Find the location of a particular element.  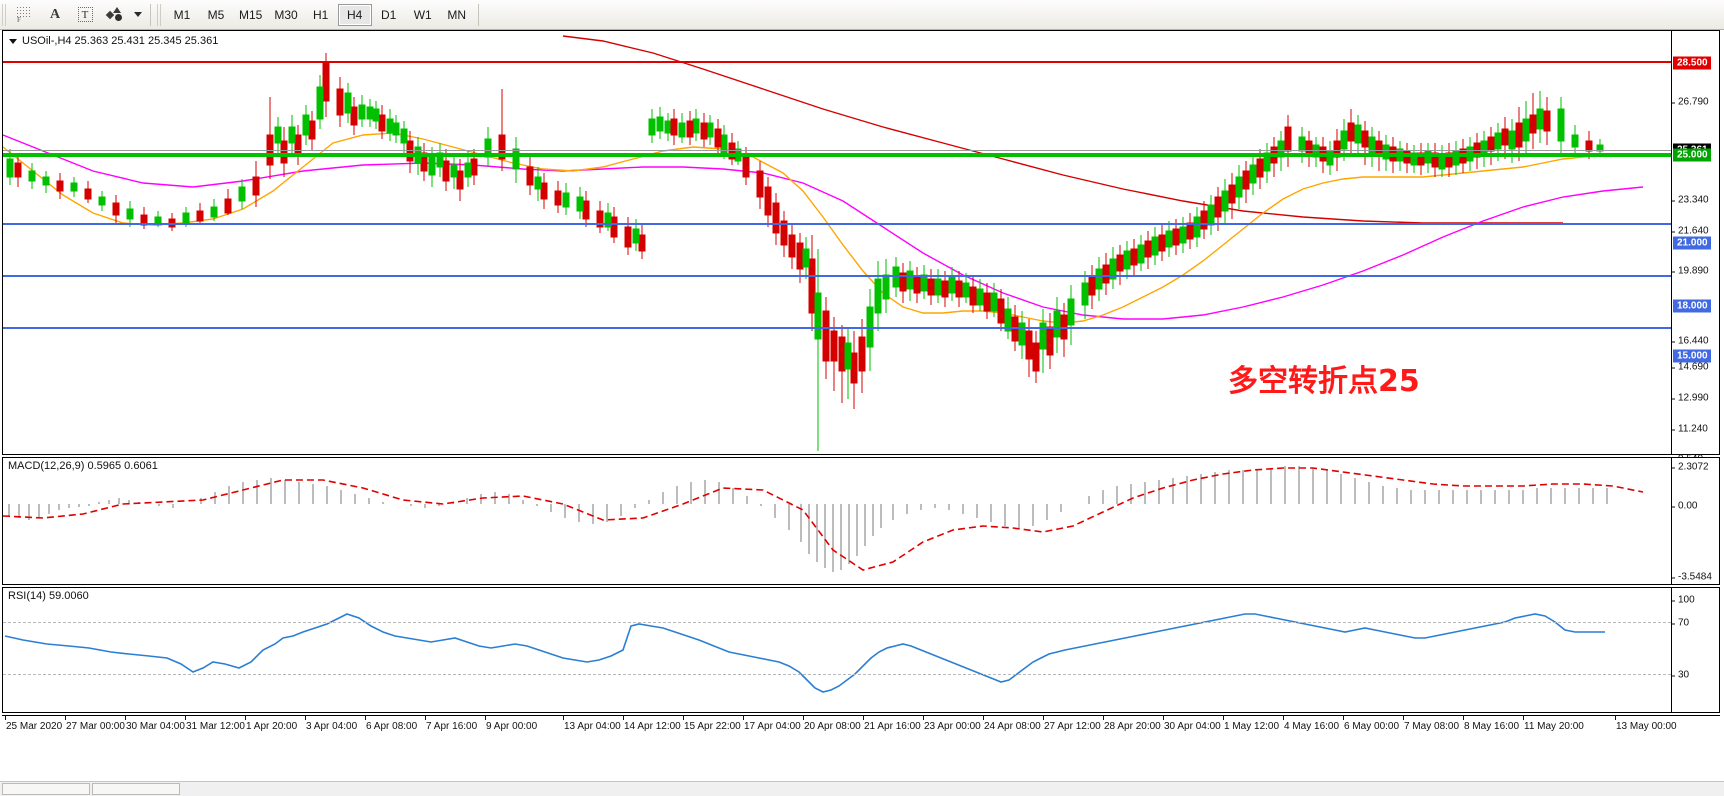

price-tick-16440: 16.440 is located at coordinates (1690, 341).